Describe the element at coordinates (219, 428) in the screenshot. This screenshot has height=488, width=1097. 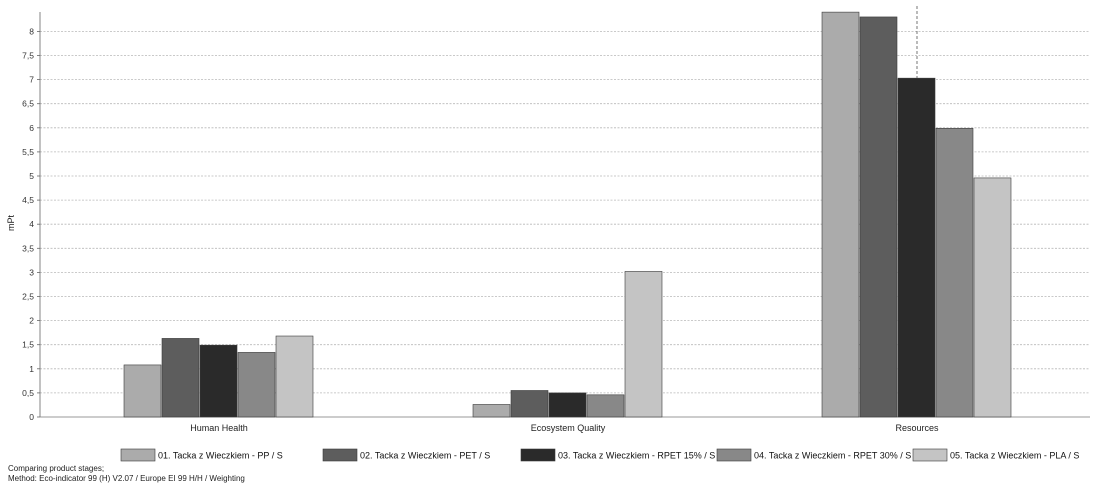
I see `x-category-label: Human Health` at that location.